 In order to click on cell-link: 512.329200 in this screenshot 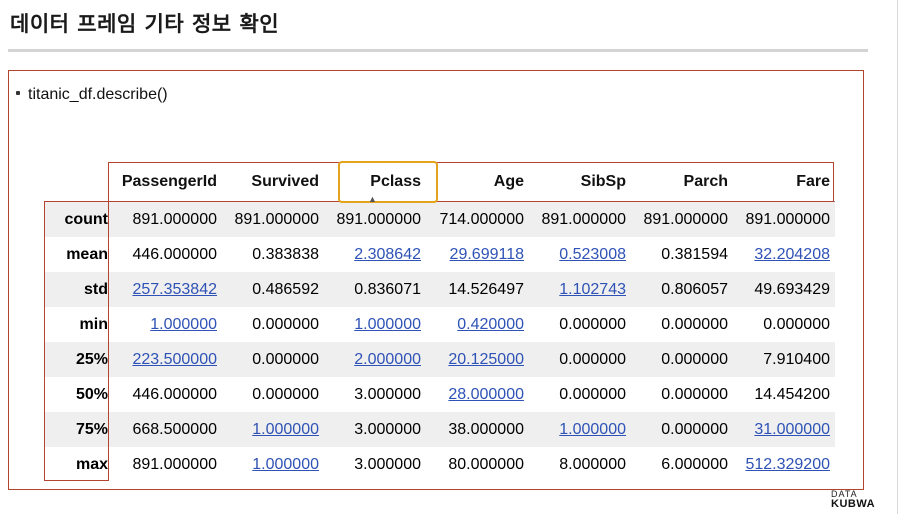, I will do `click(787, 464)`.